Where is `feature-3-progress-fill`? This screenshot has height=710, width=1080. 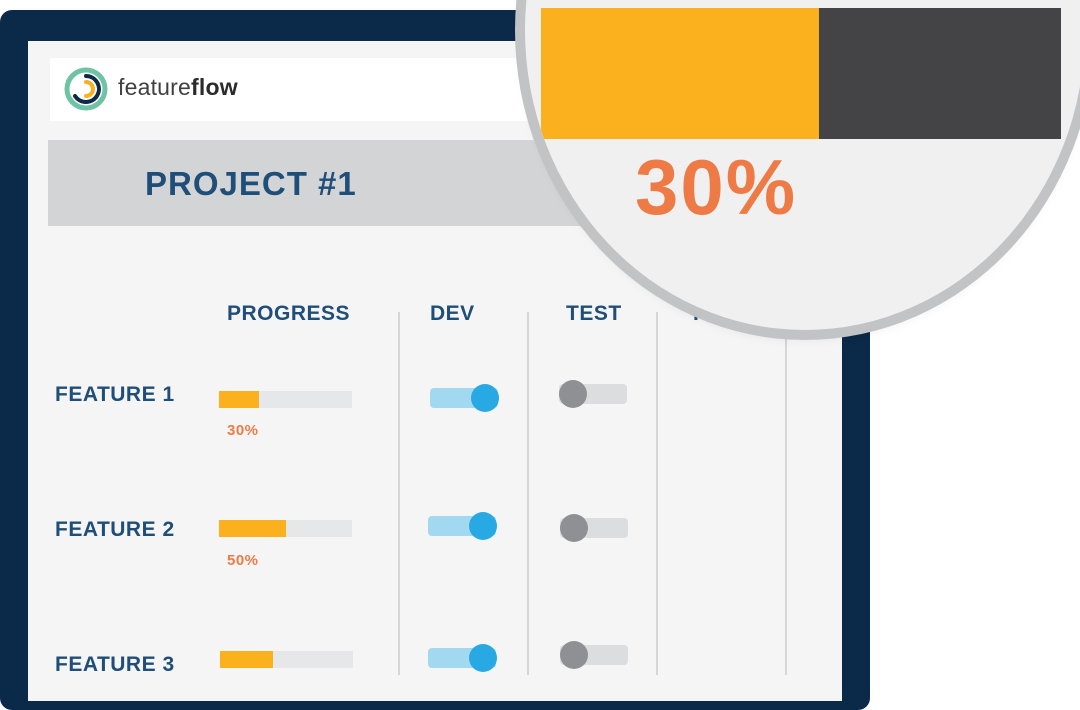 feature-3-progress-fill is located at coordinates (247, 659).